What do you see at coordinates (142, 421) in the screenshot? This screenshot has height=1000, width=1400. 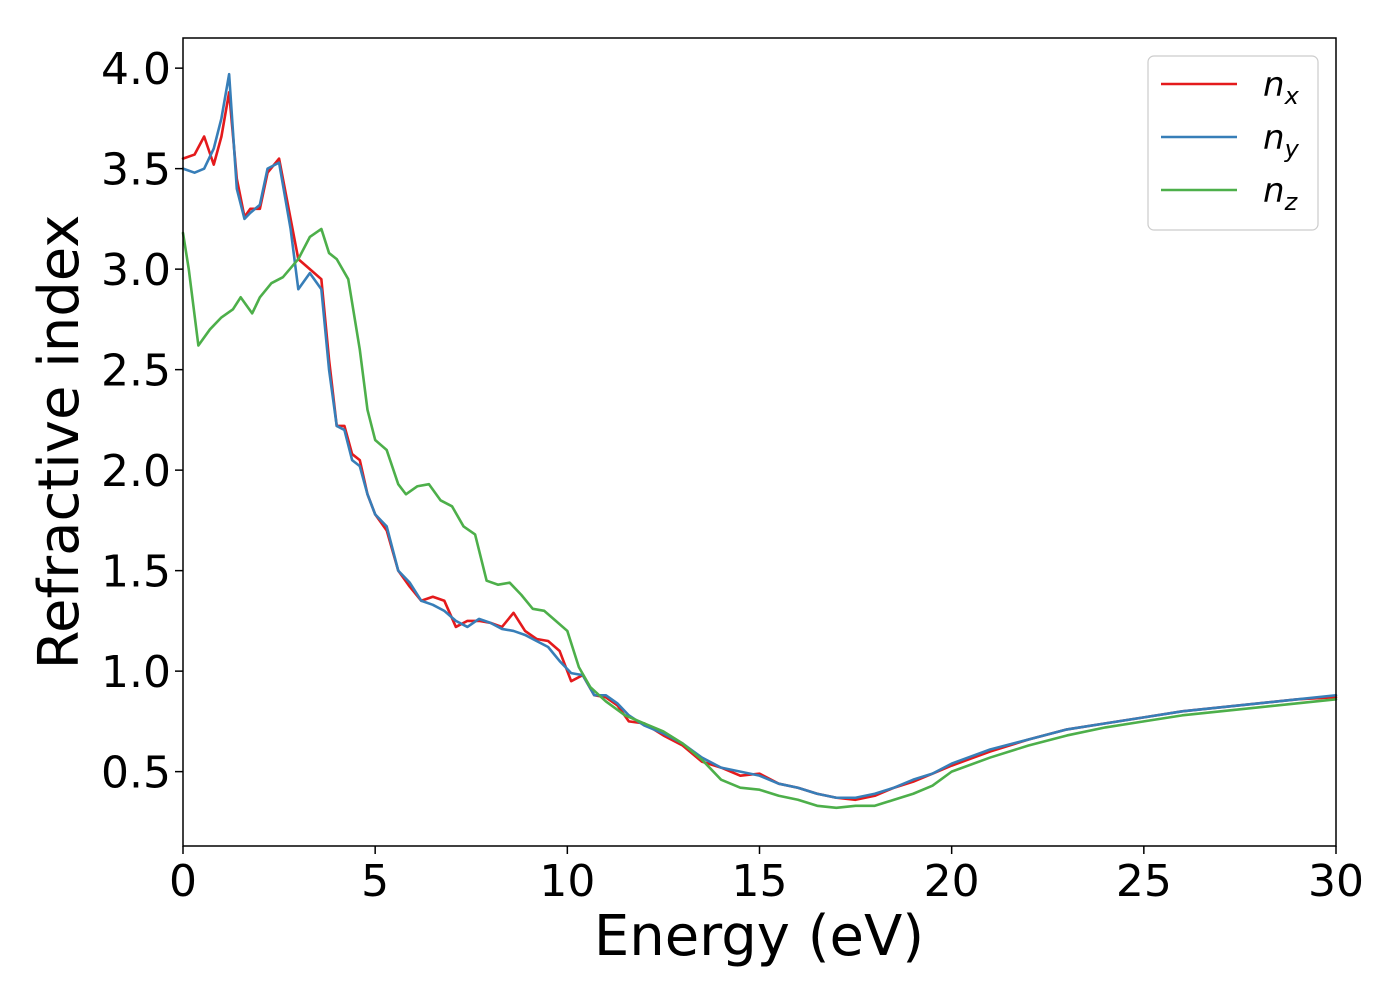 I see `y-axis-ticks: 0.5 1.0 1.5 2.0 2.5 3.0 3.5 4.0` at bounding box center [142, 421].